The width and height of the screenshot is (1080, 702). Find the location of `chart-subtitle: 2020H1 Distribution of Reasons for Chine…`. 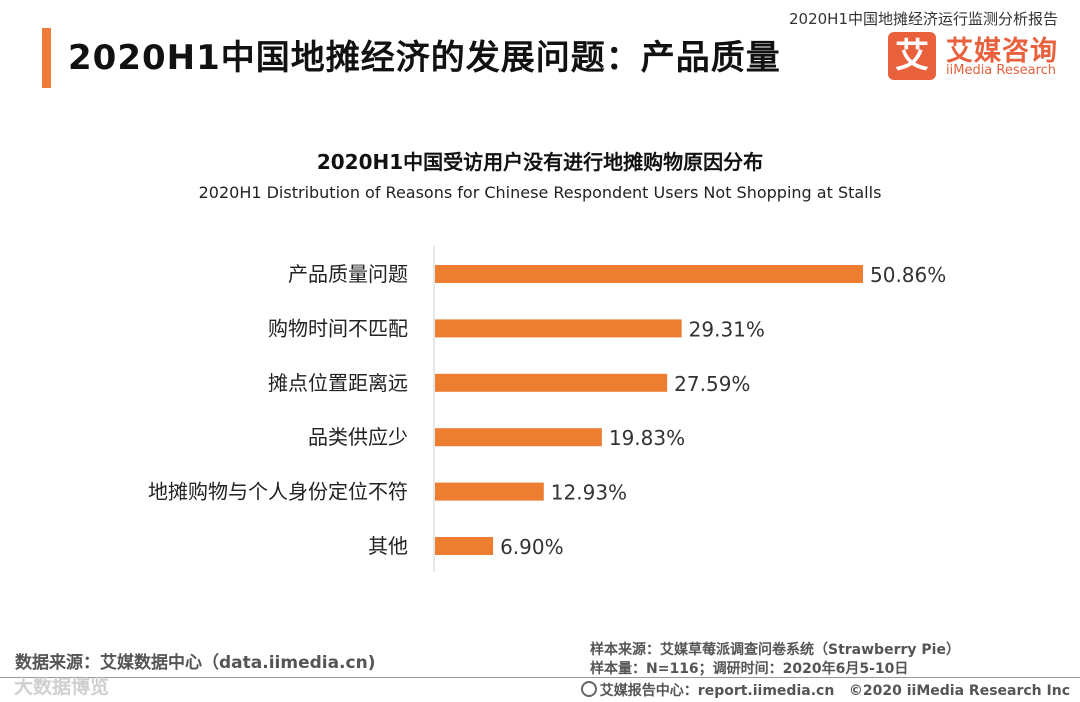

chart-subtitle: 2020H1 Distribution of Reasons for Chine… is located at coordinates (540, 192).